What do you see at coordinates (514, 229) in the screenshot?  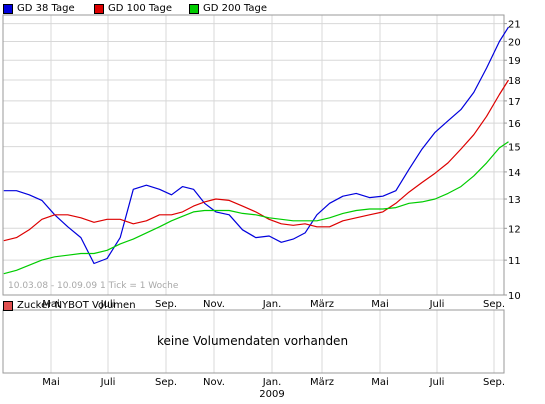 I see `y-tick-label: 12` at bounding box center [514, 229].